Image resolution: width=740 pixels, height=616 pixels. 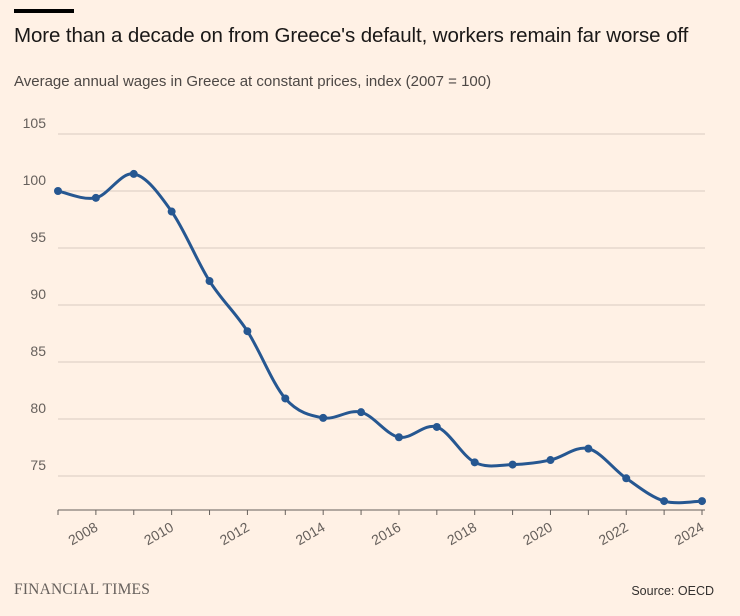 What do you see at coordinates (38, 237) in the screenshot?
I see `y-tick-label: 95` at bounding box center [38, 237].